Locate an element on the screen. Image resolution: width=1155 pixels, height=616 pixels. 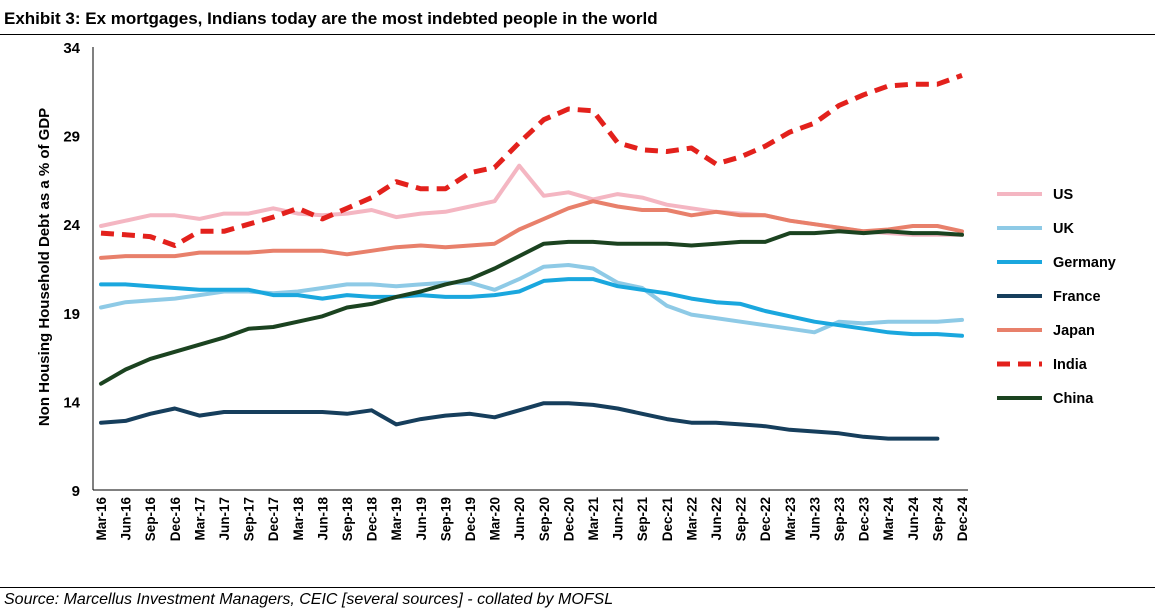
x-tick-label: Jun-23 is located at coordinates (814, 519).